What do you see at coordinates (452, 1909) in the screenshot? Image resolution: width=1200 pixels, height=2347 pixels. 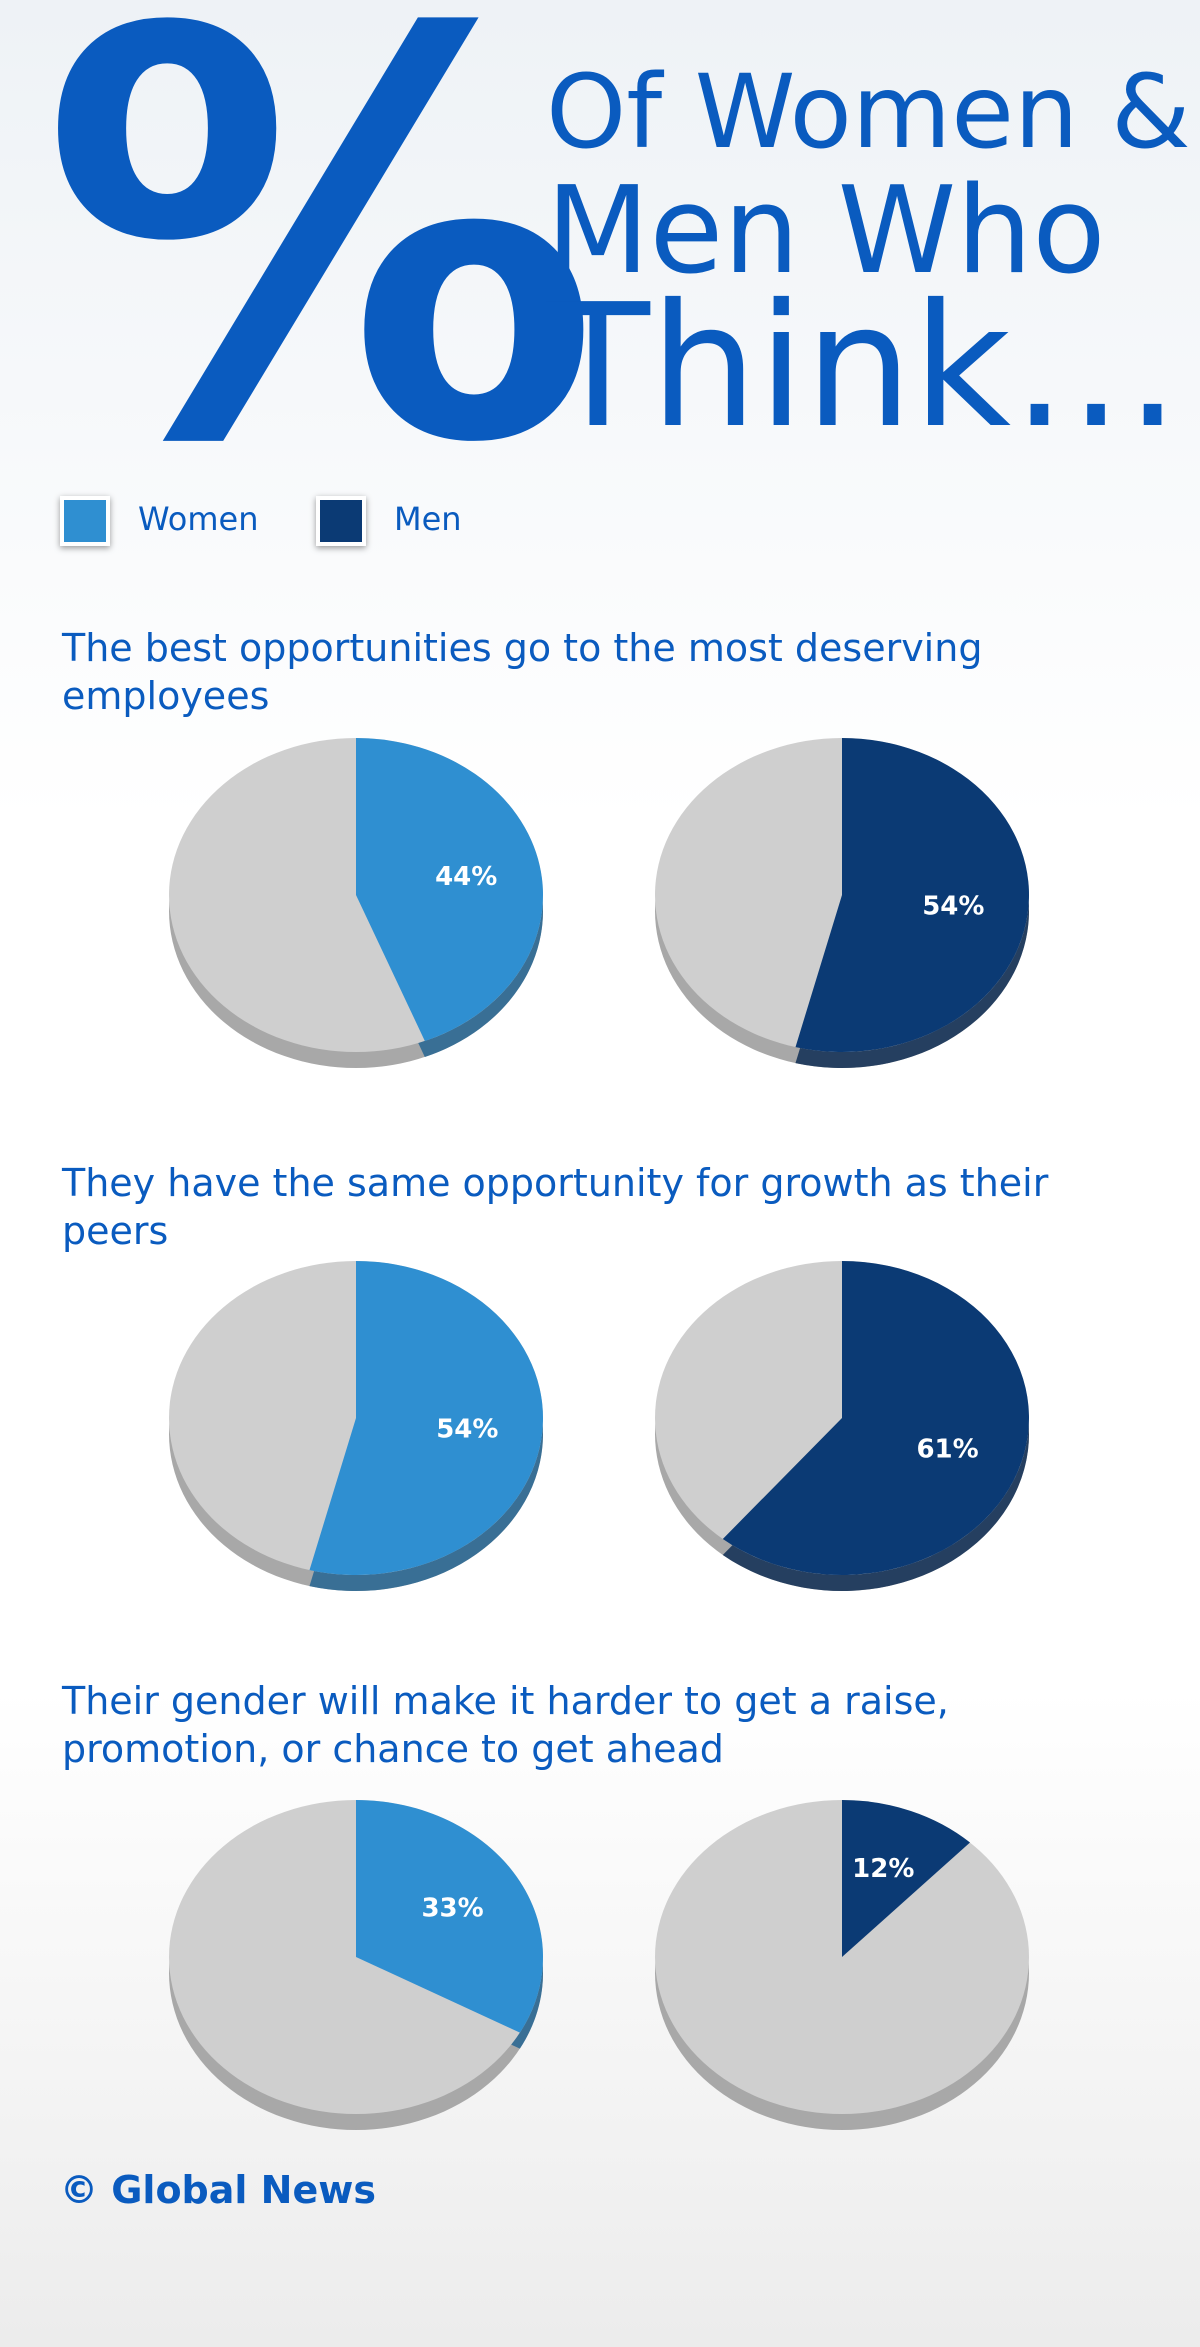 I see `value-label: 33%` at bounding box center [452, 1909].